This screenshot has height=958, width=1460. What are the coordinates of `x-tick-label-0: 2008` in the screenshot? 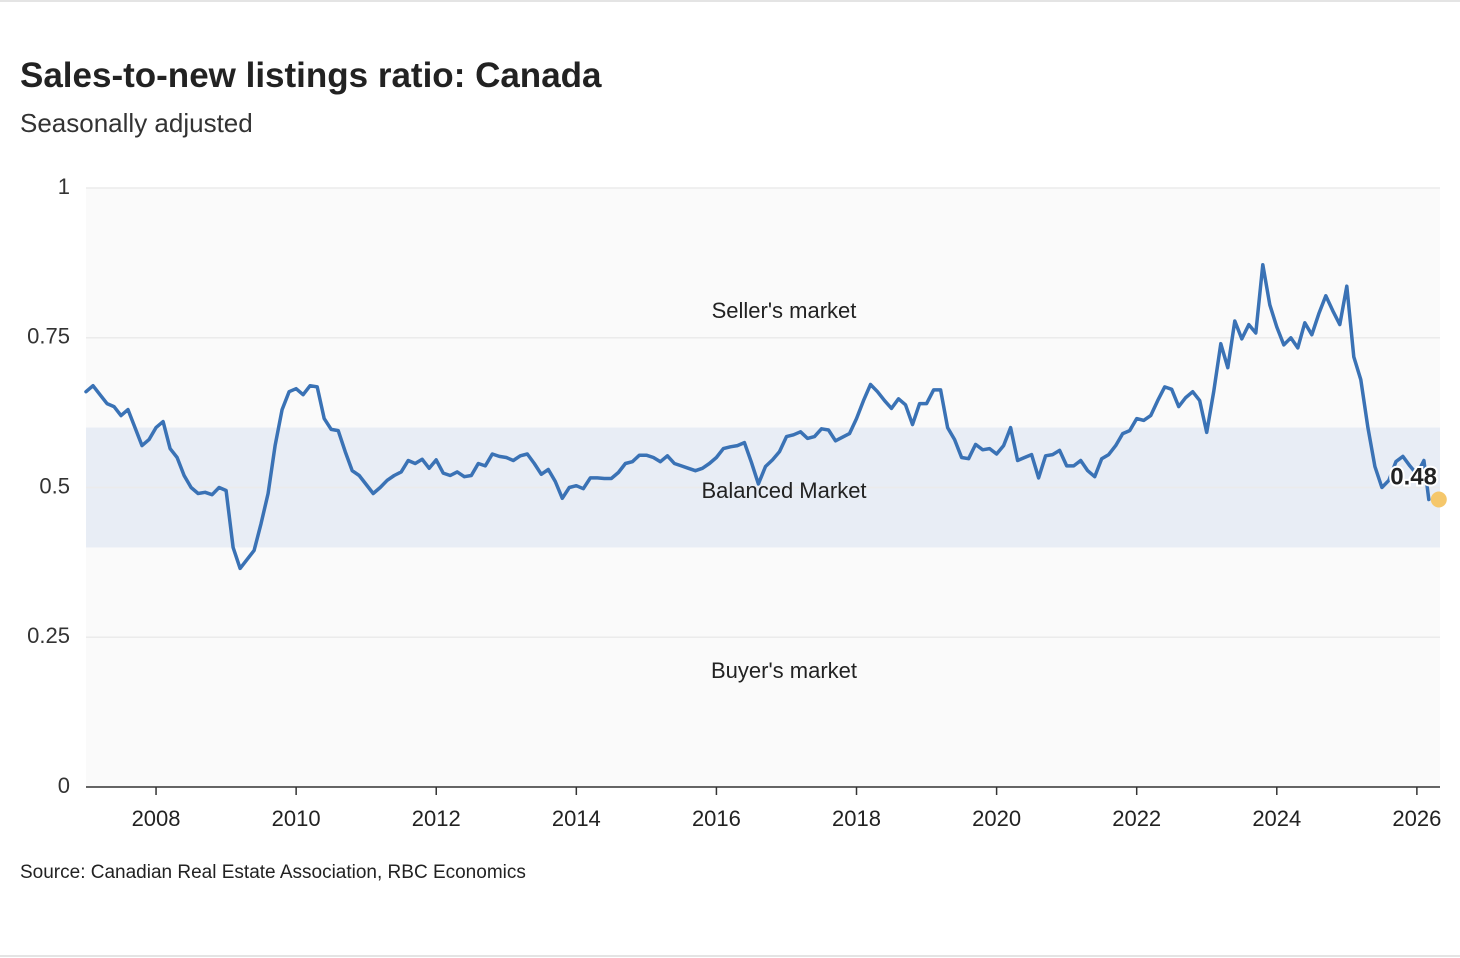 It's located at (156, 818).